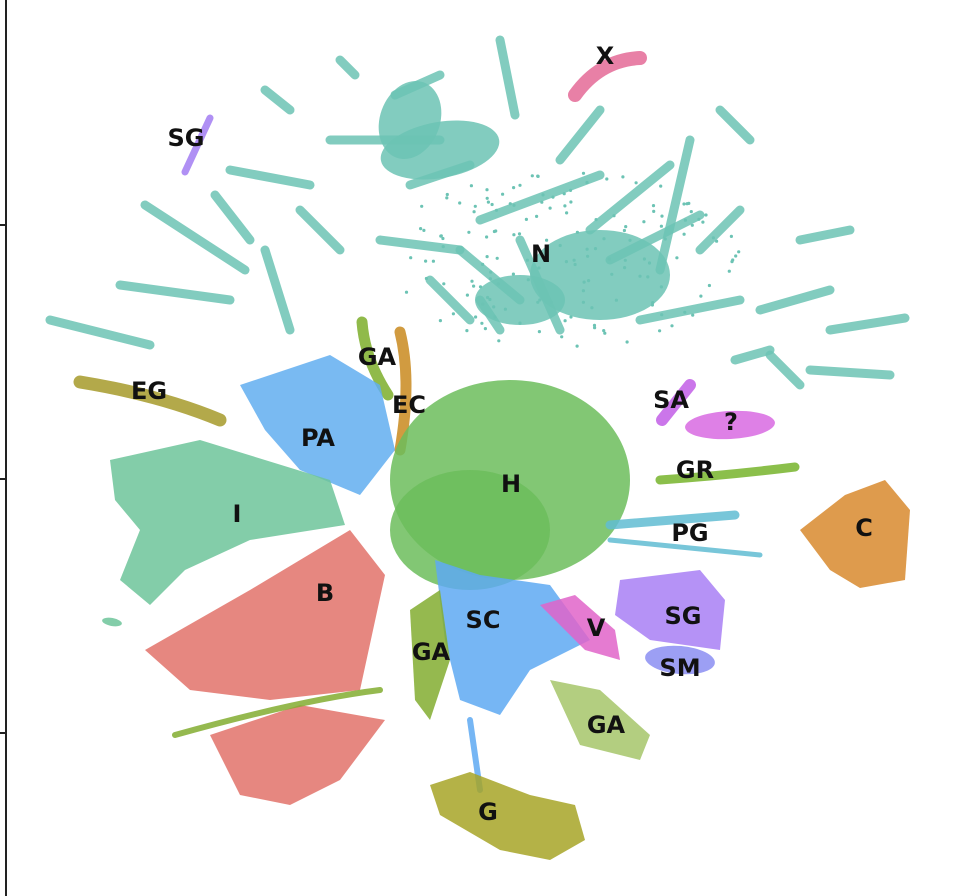 Image resolution: width=976 pixels, height=896 pixels. Describe the element at coordinates (227, 522) in the screenshot. I see `cluster-i-region` at that location.